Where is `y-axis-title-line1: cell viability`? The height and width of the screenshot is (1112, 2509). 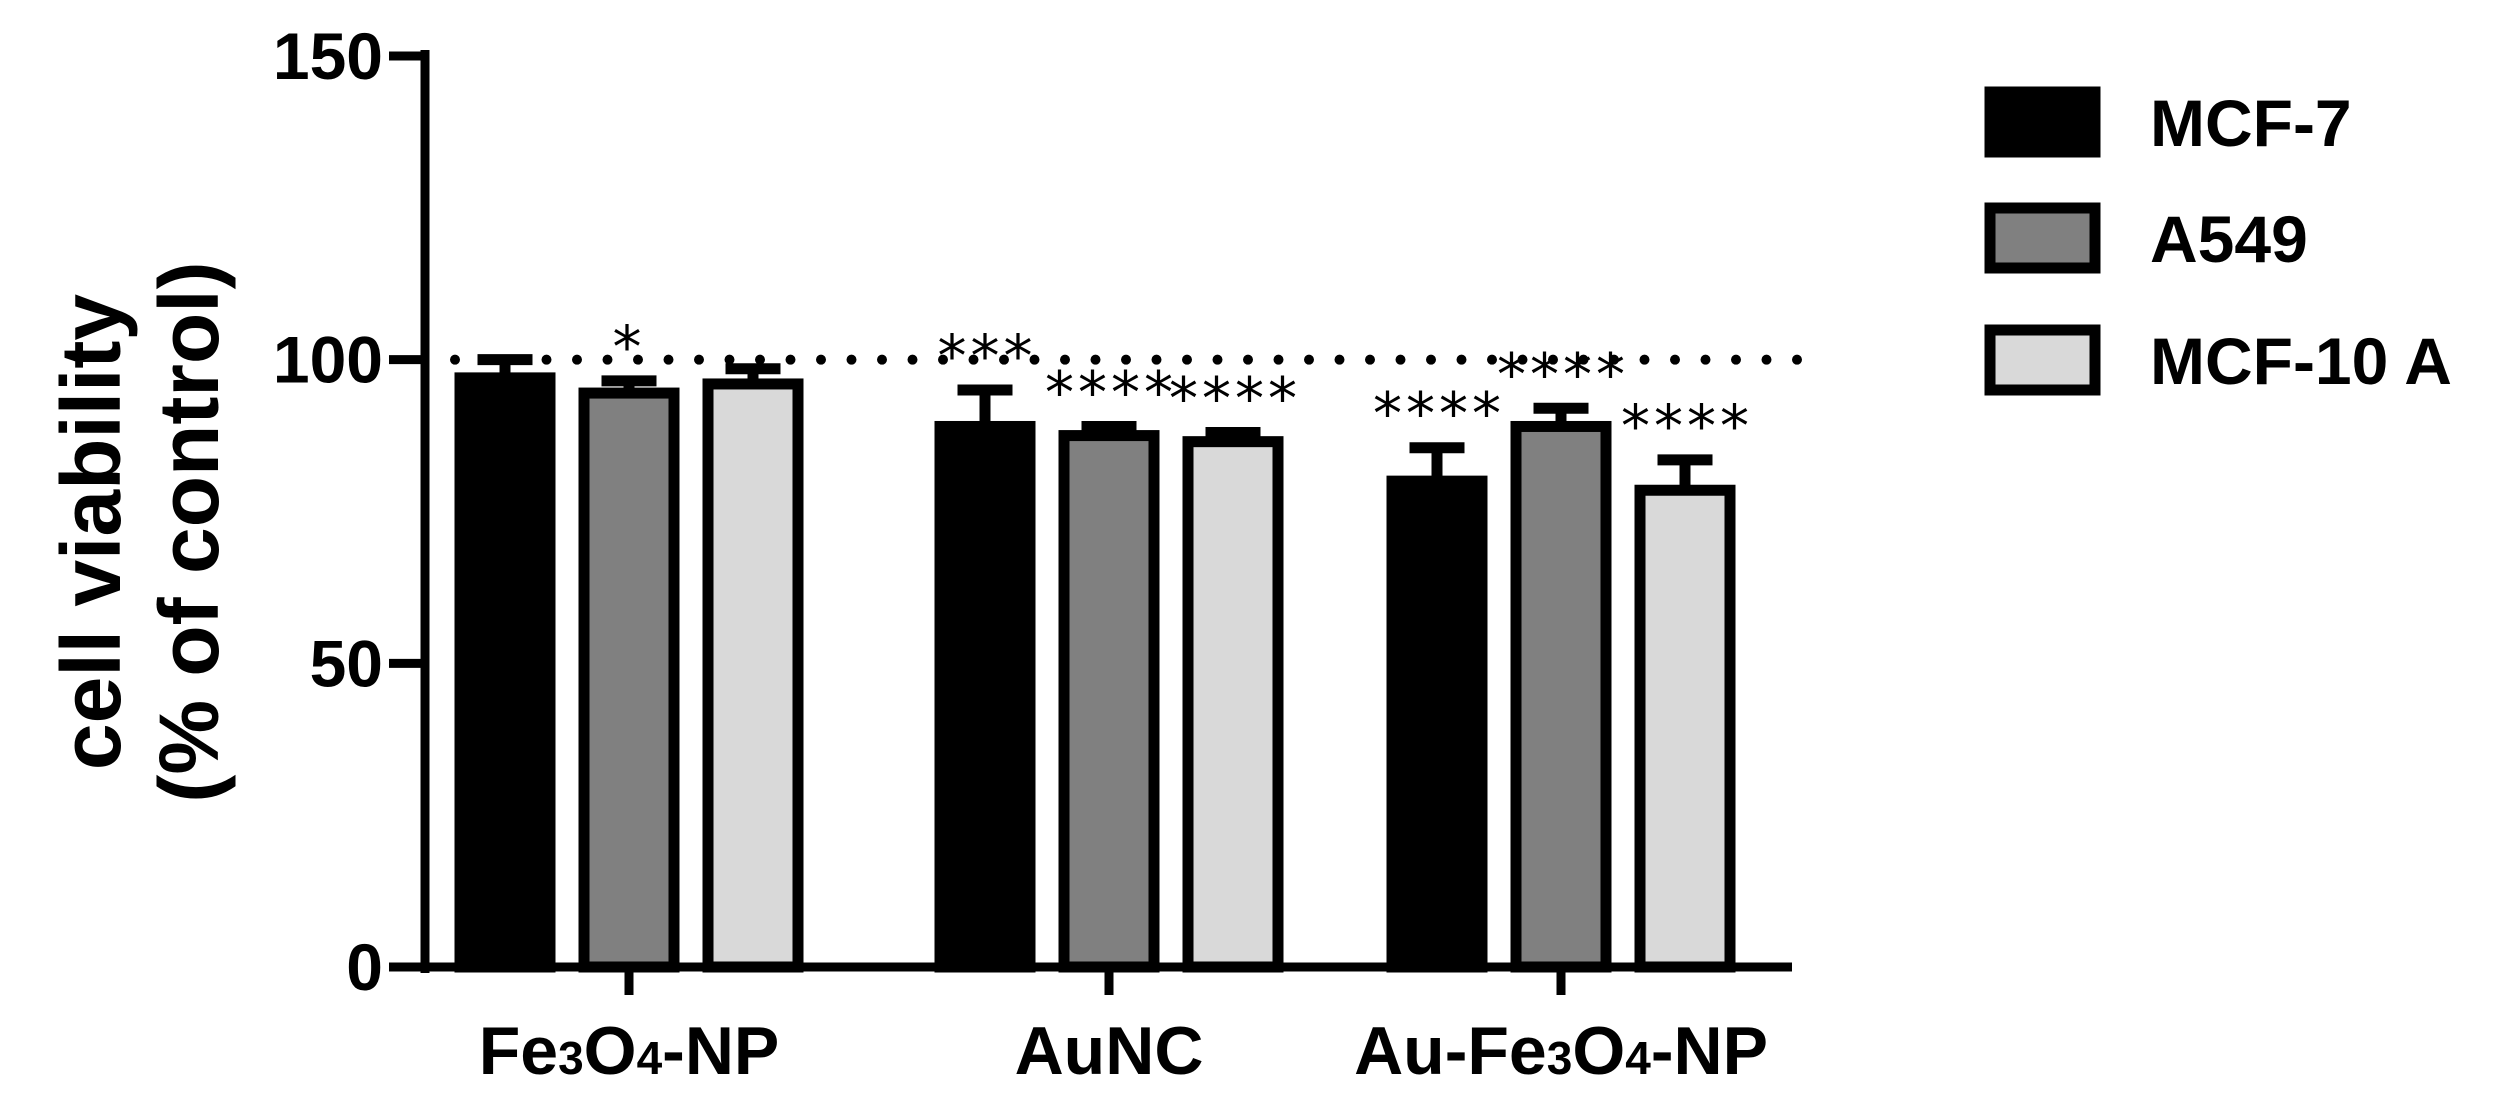
y-axis-title-line1: cell viability is located at coordinates (91, 532).